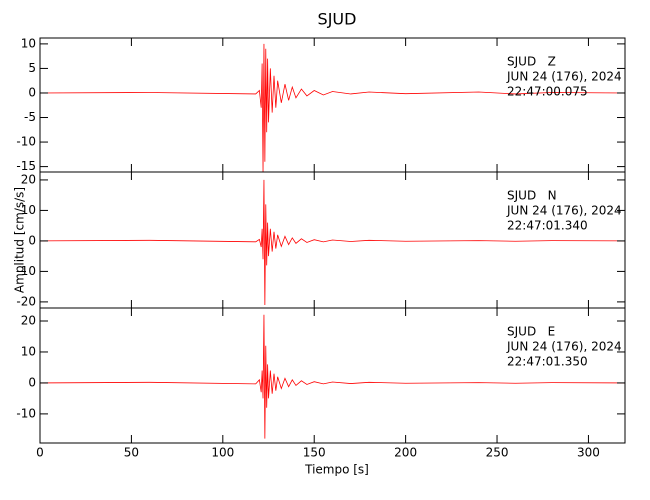 The image size is (650, 500). Describe the element at coordinates (531, 332) in the screenshot. I see `annotation: SJUD E` at that location.